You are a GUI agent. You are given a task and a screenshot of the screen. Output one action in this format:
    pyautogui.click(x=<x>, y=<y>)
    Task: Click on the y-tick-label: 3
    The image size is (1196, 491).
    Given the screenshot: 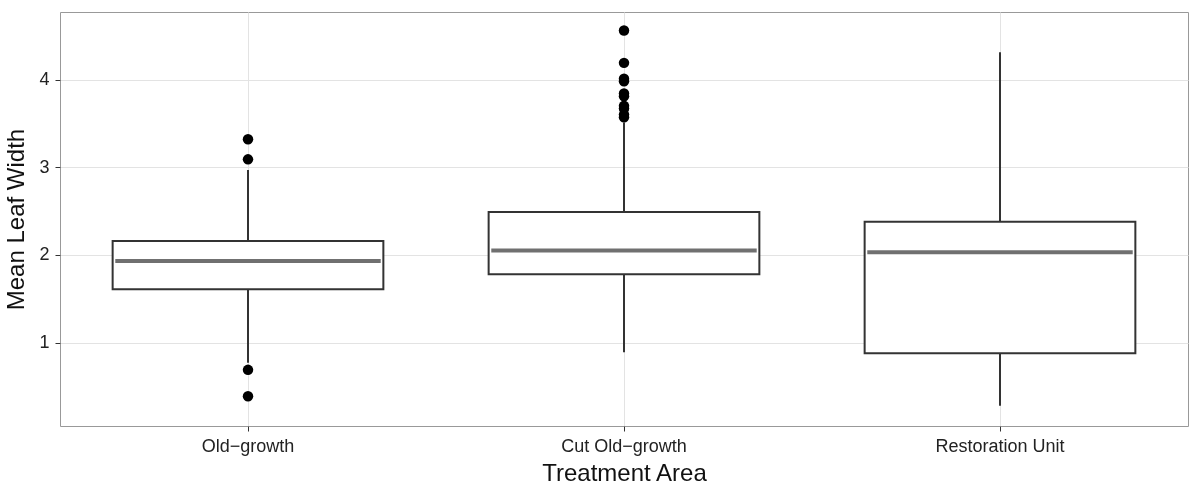 What is the action you would take?
    pyautogui.click(x=44, y=166)
    